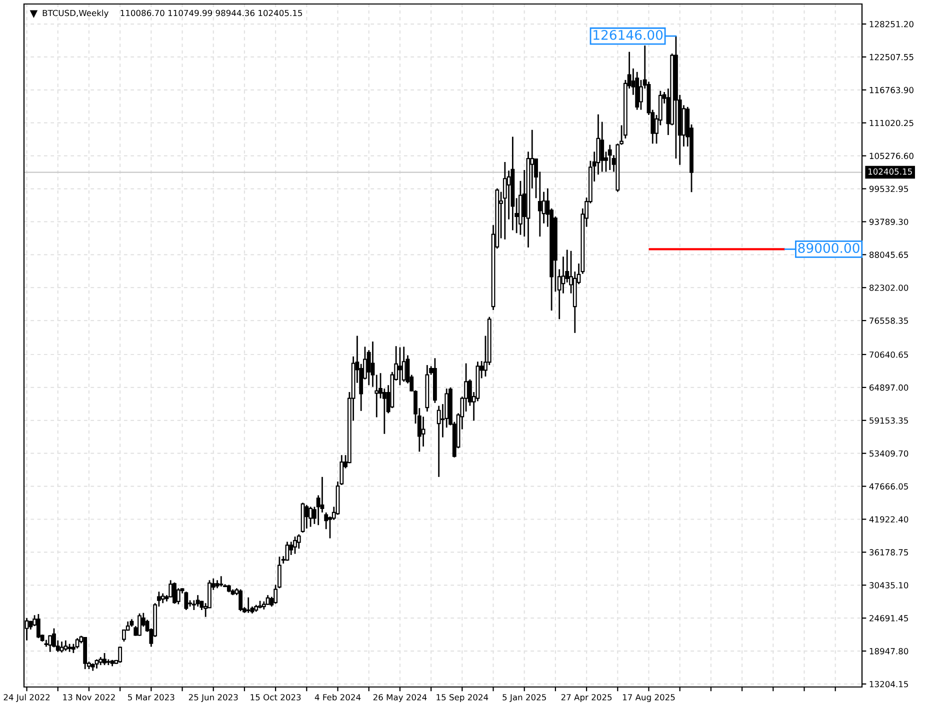 This screenshot has width=927, height=707. What do you see at coordinates (337, 697) in the screenshot?
I see `x-tick-label: 4 Feb 2024` at bounding box center [337, 697].